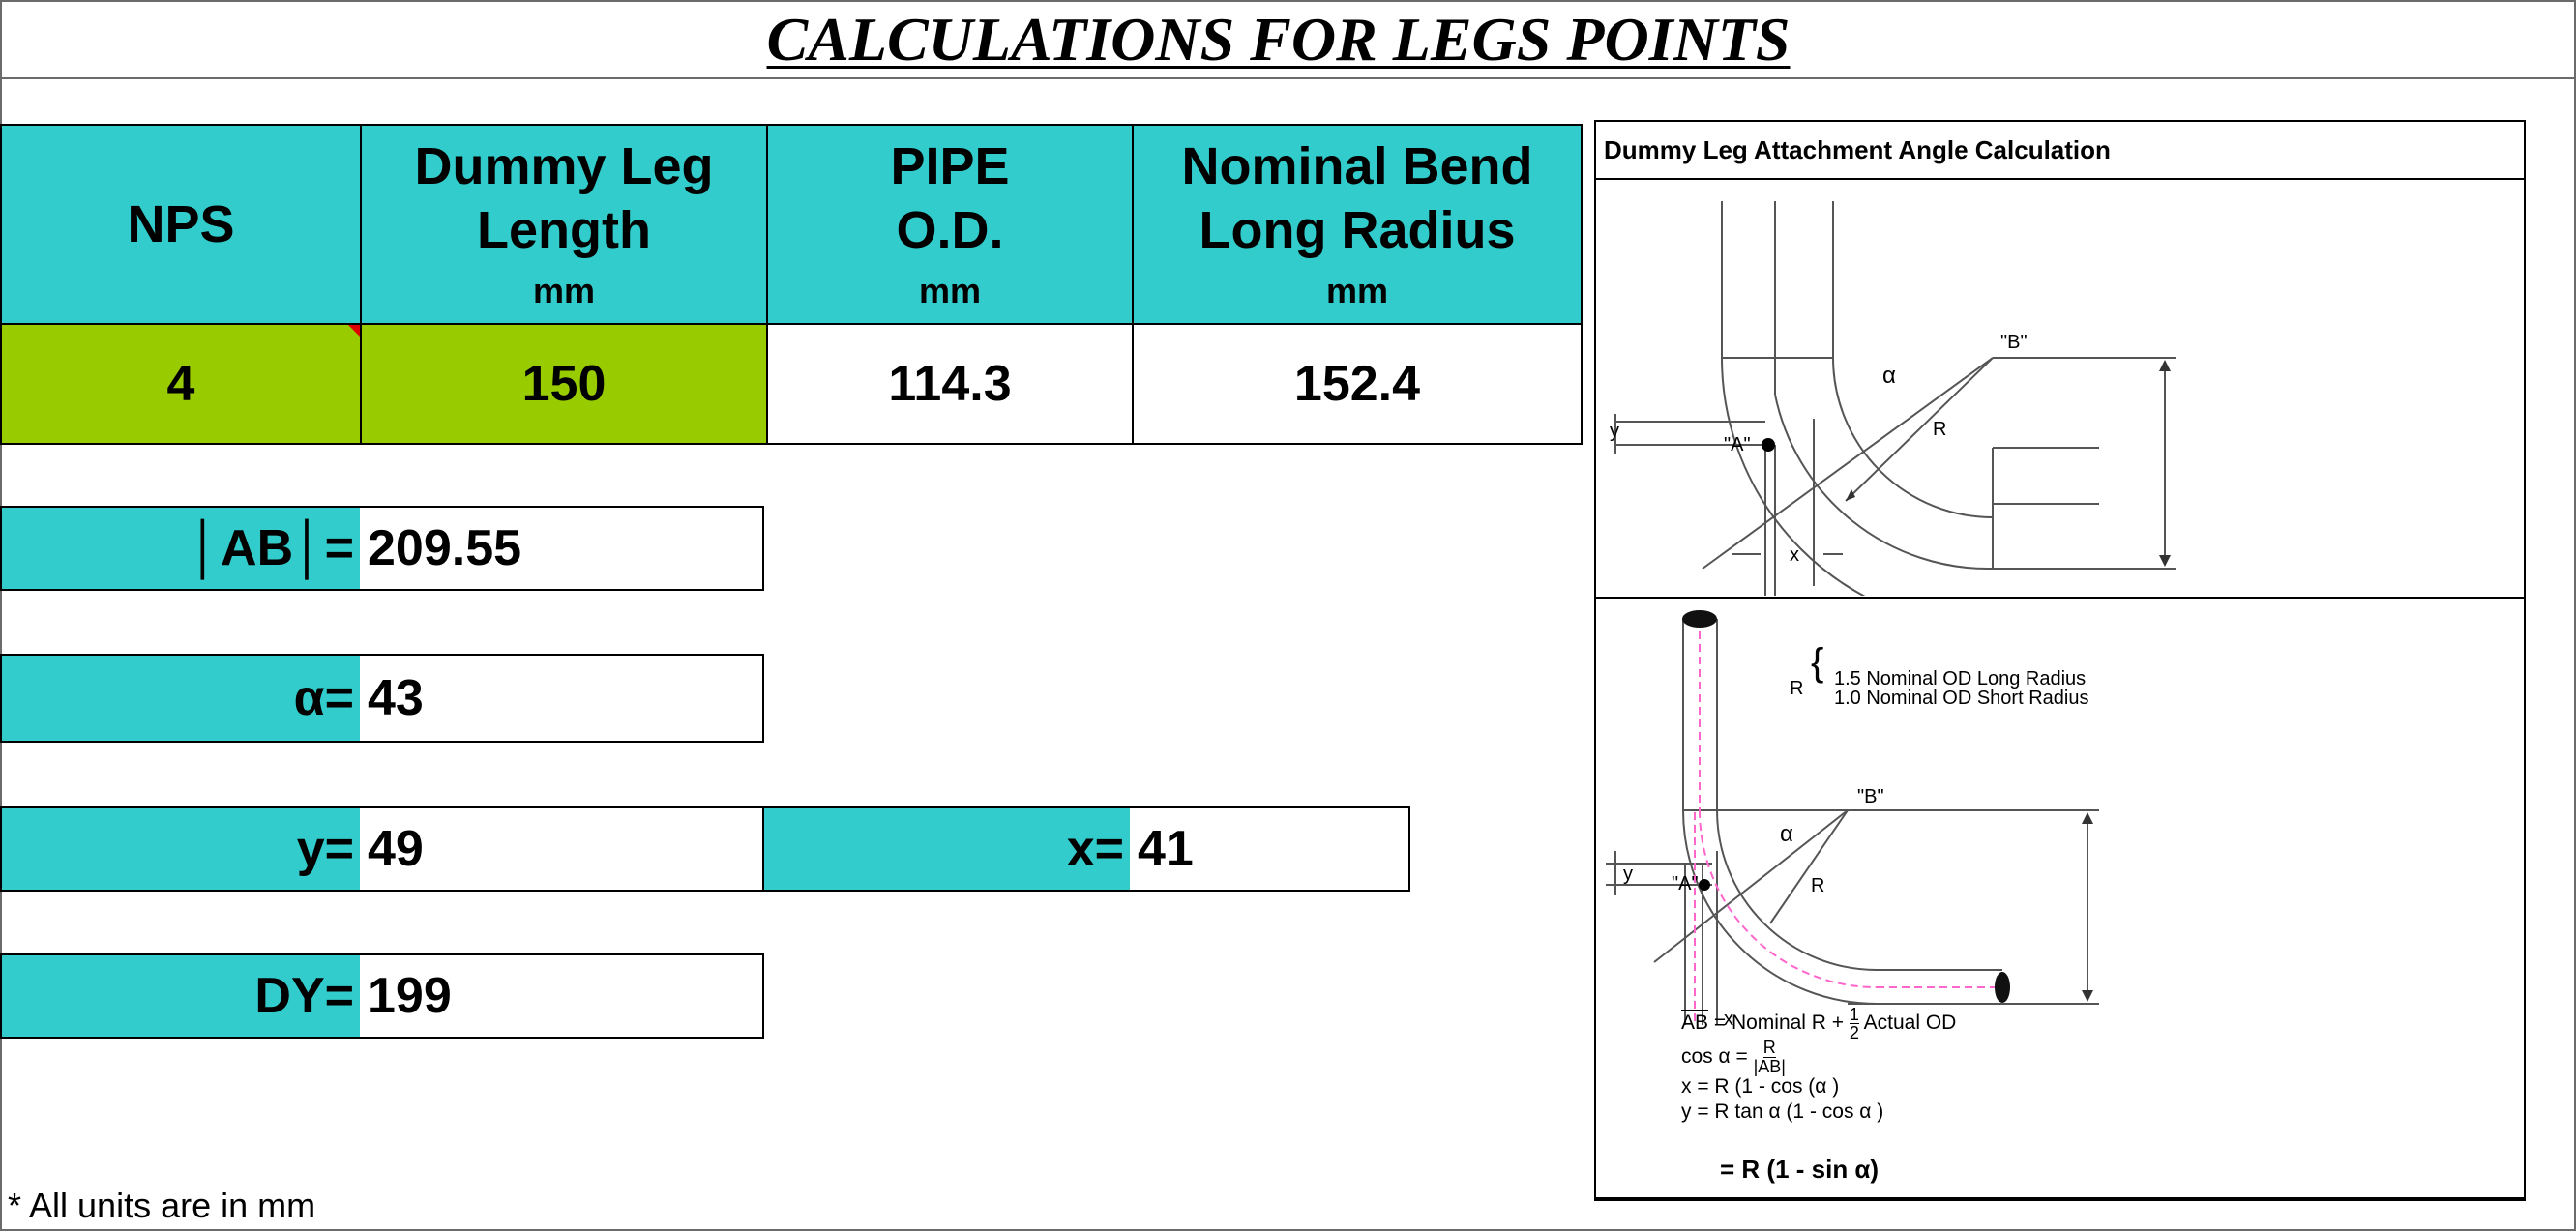 The width and height of the screenshot is (2576, 1231). What do you see at coordinates (562, 699) in the screenshot?
I see `alpha-value: 43` at bounding box center [562, 699].